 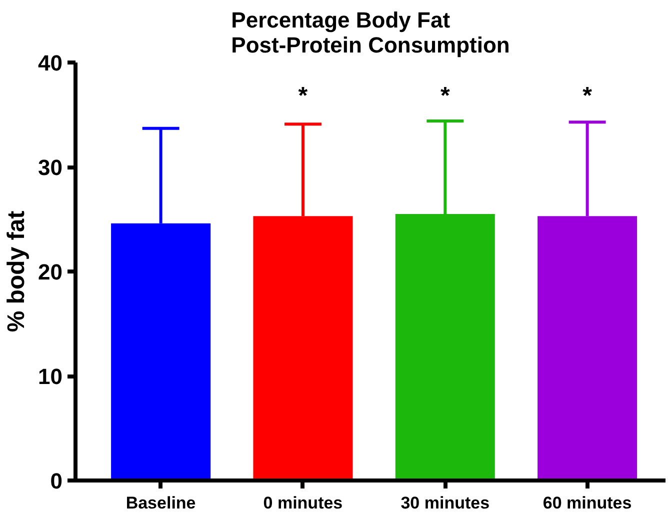 What do you see at coordinates (16, 271) in the screenshot?
I see `y-axis-title: % body fat` at bounding box center [16, 271].